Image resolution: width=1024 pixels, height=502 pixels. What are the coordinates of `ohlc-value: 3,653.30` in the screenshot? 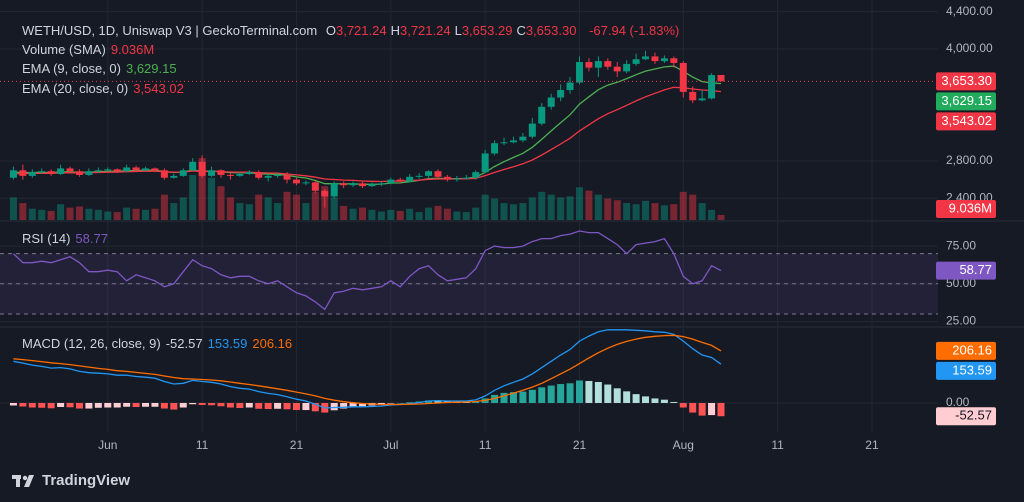 It's located at (551, 30).